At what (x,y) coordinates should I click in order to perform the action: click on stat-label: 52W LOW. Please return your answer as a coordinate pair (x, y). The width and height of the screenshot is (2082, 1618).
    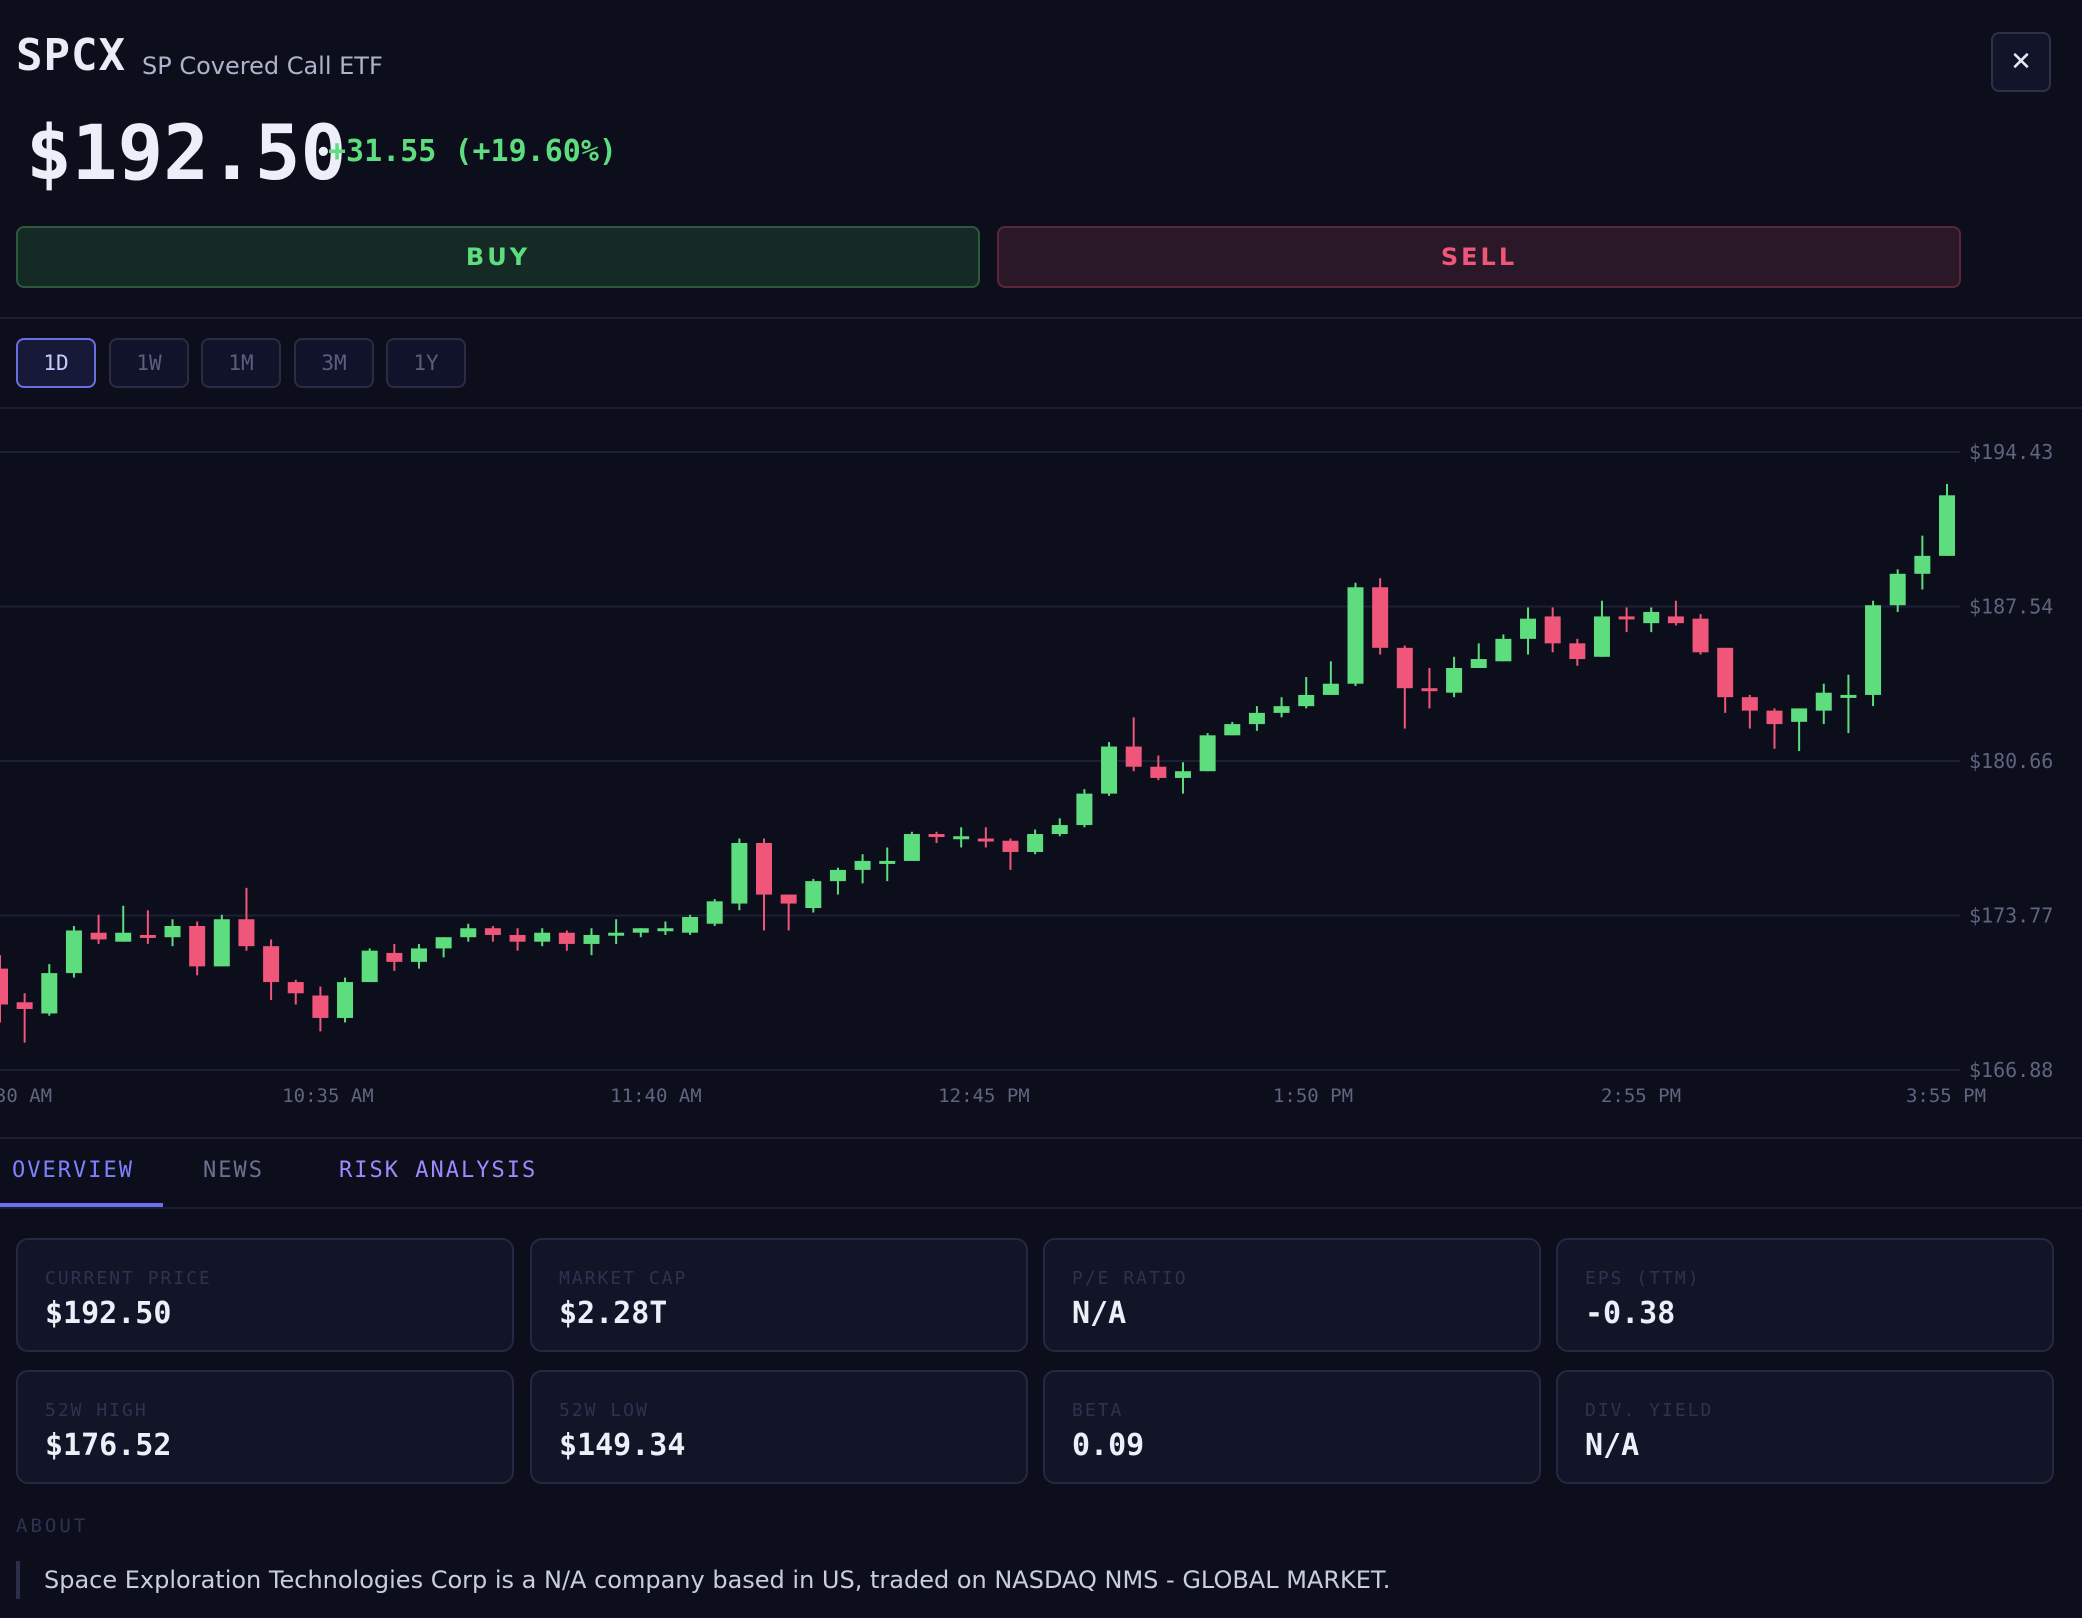
    Looking at the image, I should click on (604, 1410).